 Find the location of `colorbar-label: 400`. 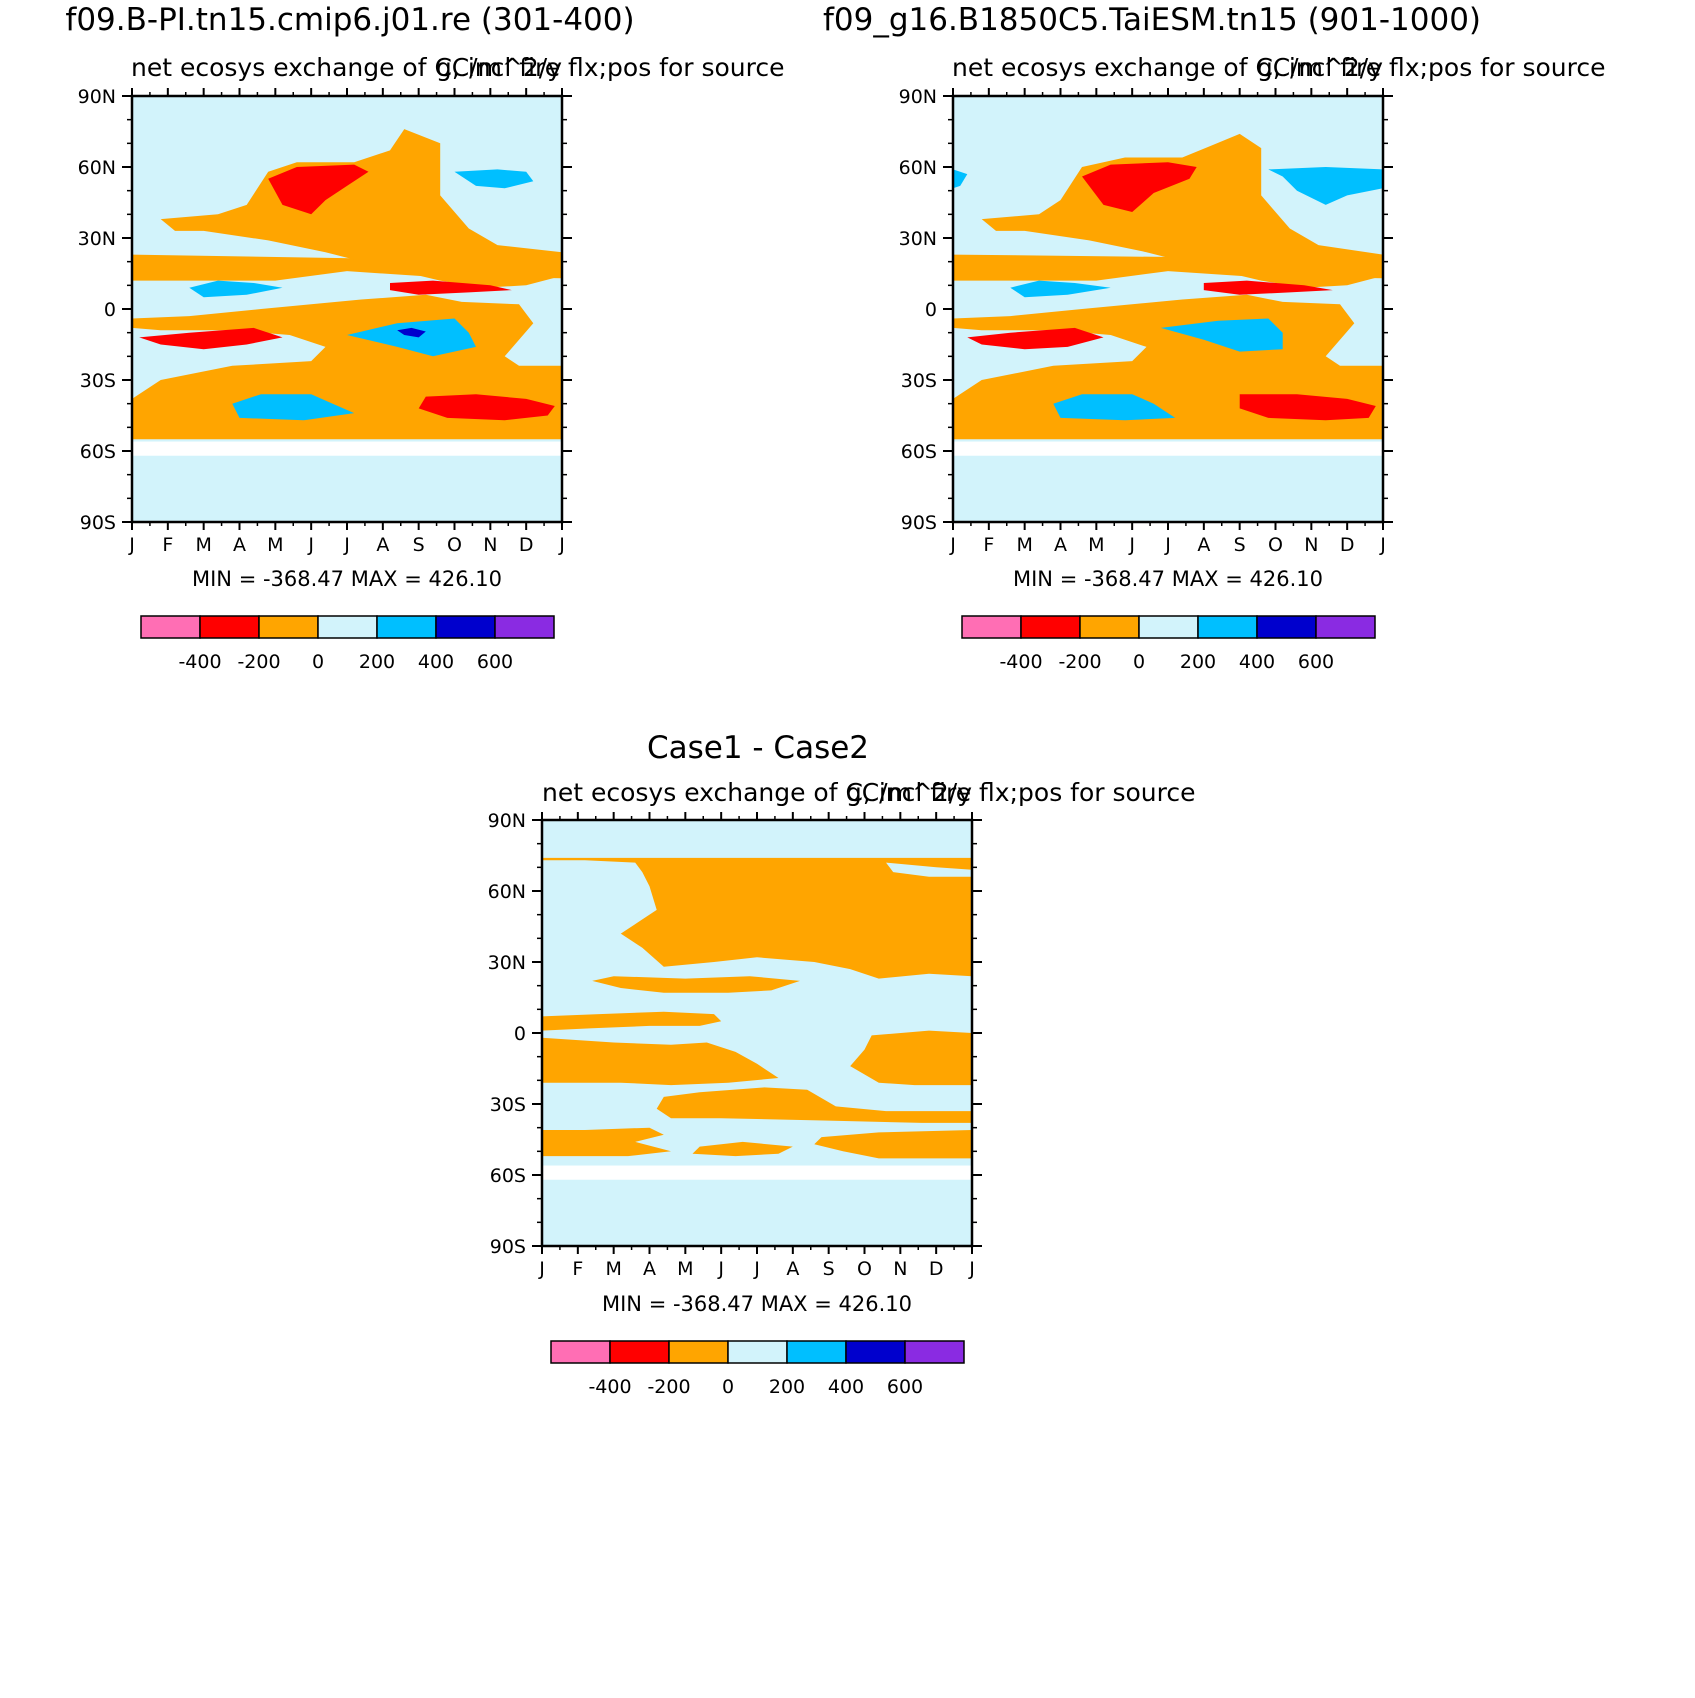

colorbar-label: 400 is located at coordinates (1257, 662).